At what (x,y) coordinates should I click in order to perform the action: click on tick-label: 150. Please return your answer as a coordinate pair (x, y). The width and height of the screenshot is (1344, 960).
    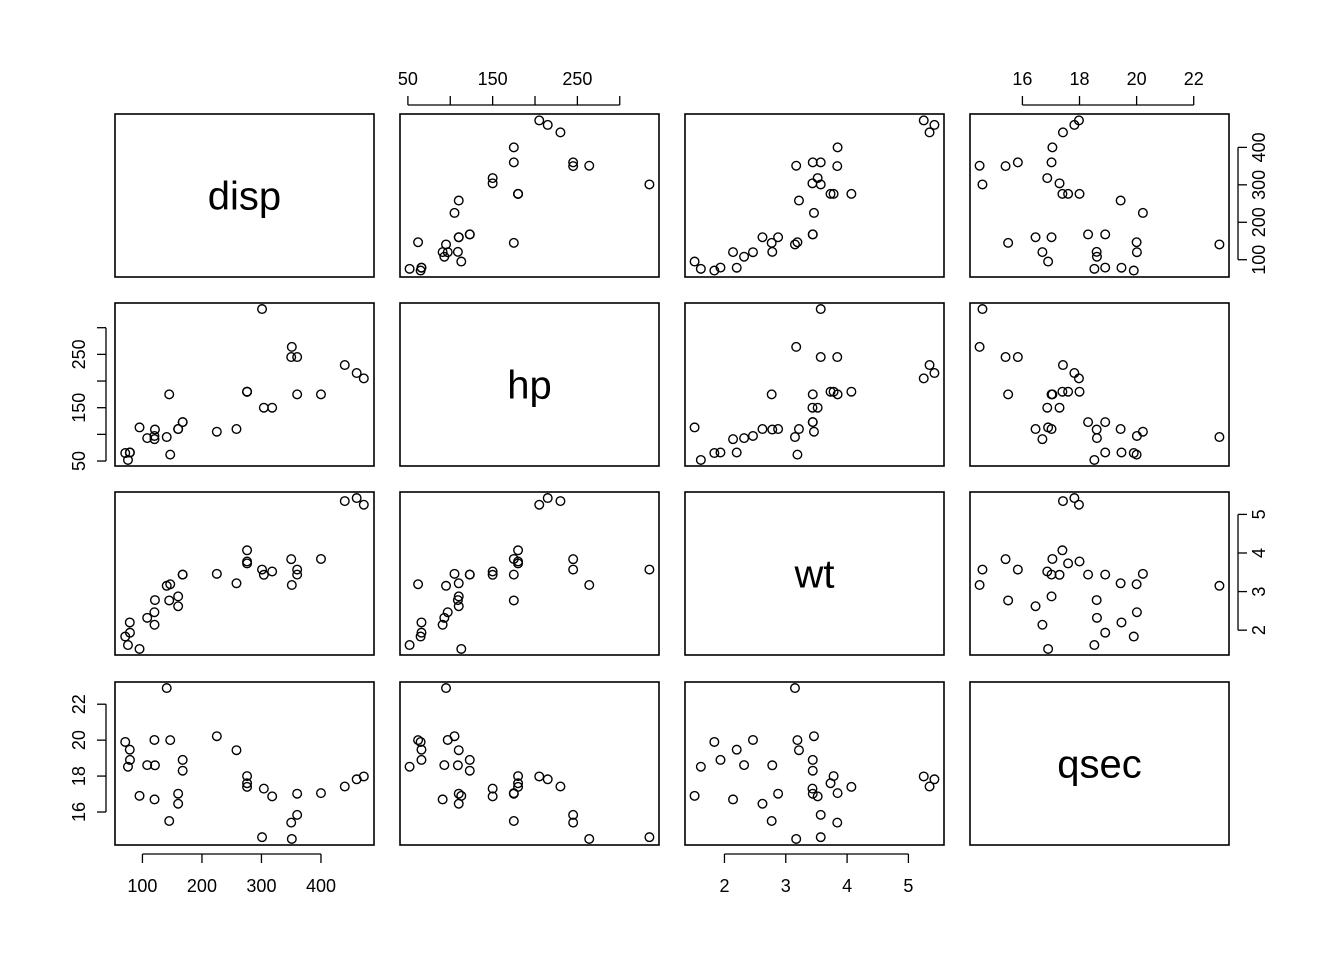
    Looking at the image, I should click on (79, 408).